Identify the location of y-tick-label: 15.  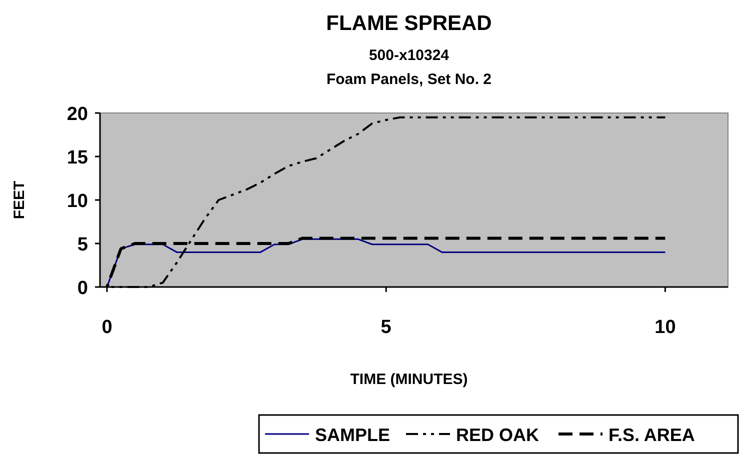
(77, 158).